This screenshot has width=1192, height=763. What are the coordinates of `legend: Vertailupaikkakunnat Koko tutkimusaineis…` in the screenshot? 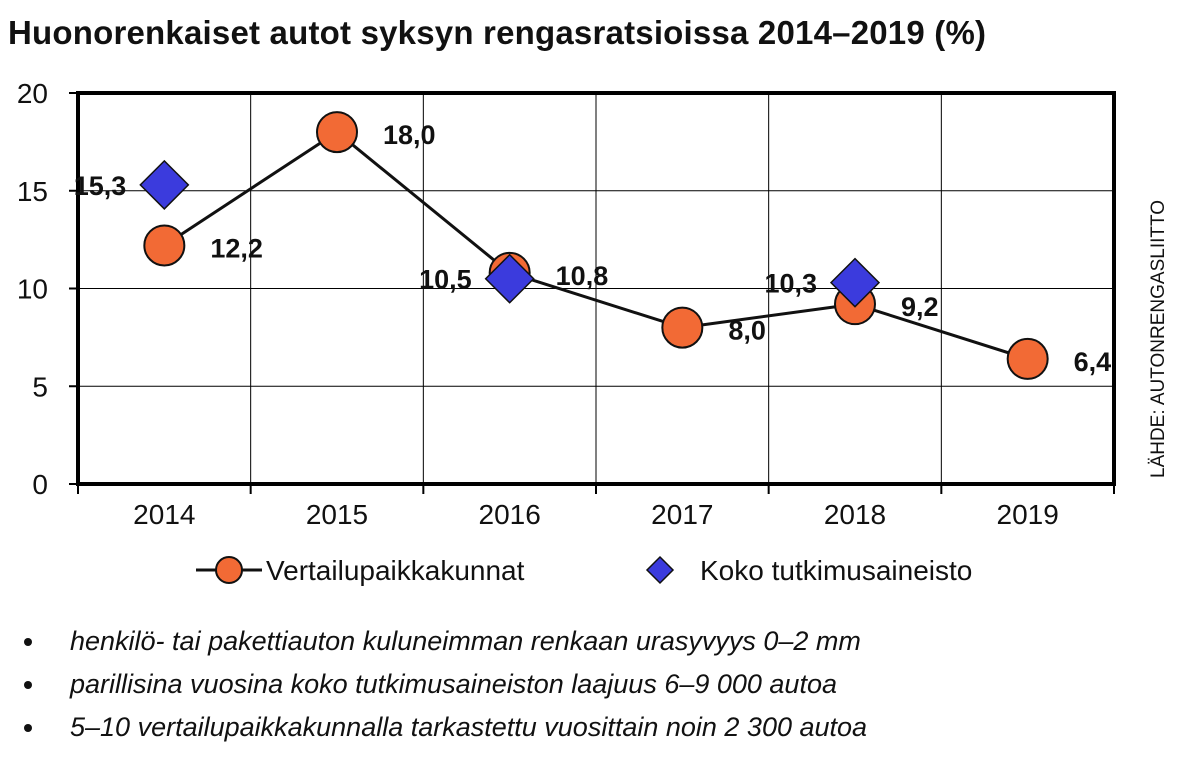 It's located at (584, 570).